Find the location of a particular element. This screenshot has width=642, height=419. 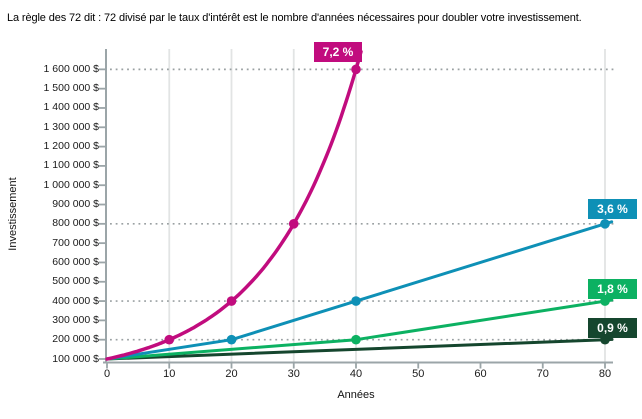

y-tick-label: 700 000 $ is located at coordinates (75, 242).